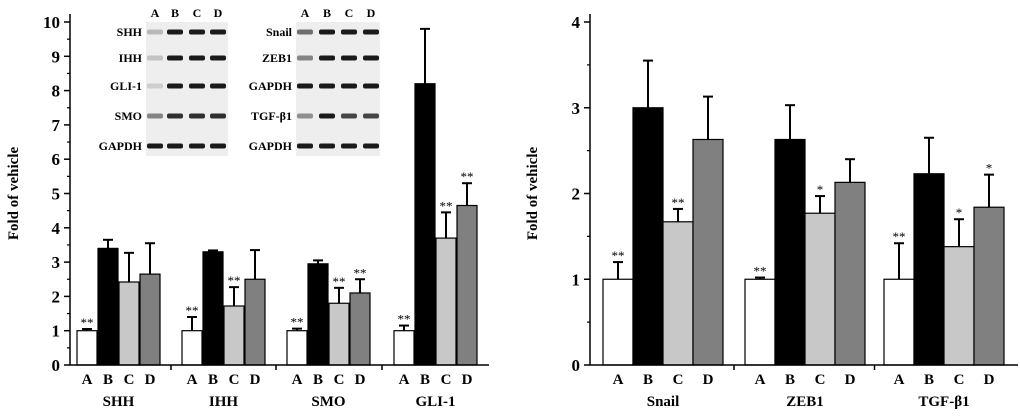 This screenshot has width=1020, height=420. What do you see at coordinates (435, 402) in the screenshot?
I see `group-label: GLI-1` at bounding box center [435, 402].